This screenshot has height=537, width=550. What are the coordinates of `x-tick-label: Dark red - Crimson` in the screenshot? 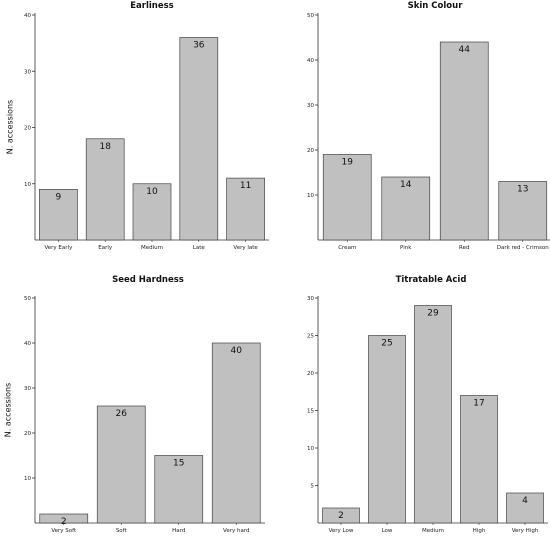 It's located at (523, 248).